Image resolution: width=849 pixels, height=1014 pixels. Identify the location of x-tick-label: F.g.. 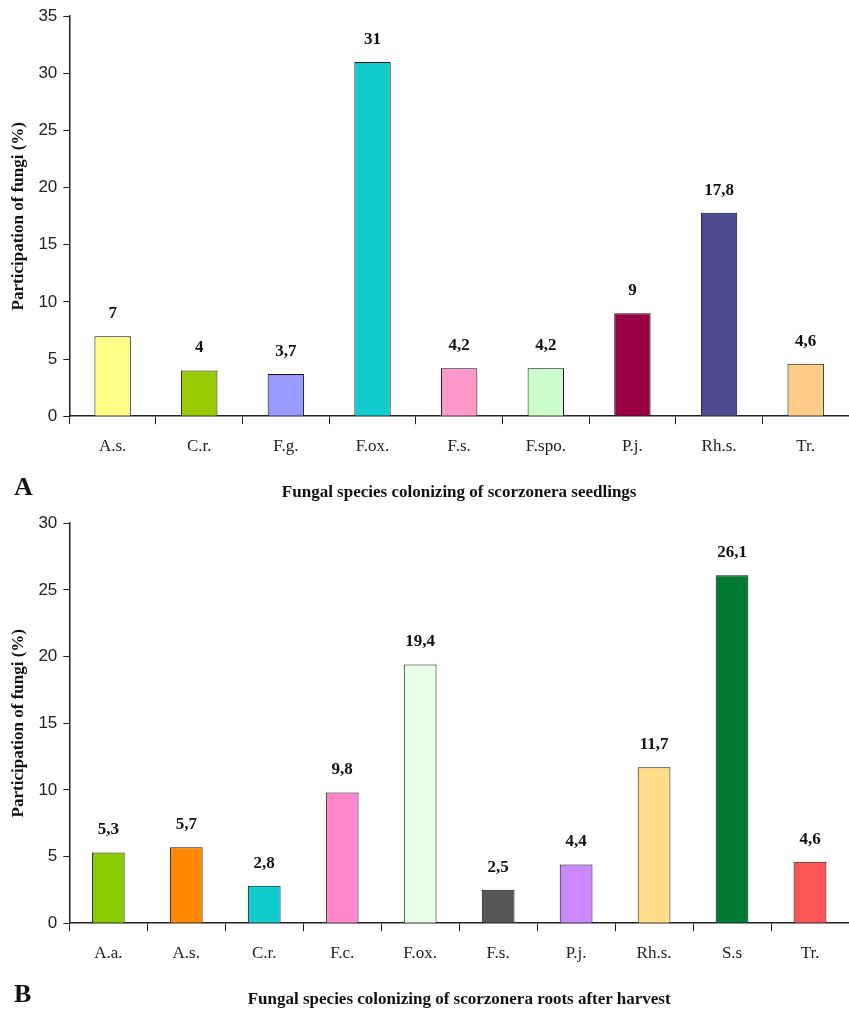
(286, 445).